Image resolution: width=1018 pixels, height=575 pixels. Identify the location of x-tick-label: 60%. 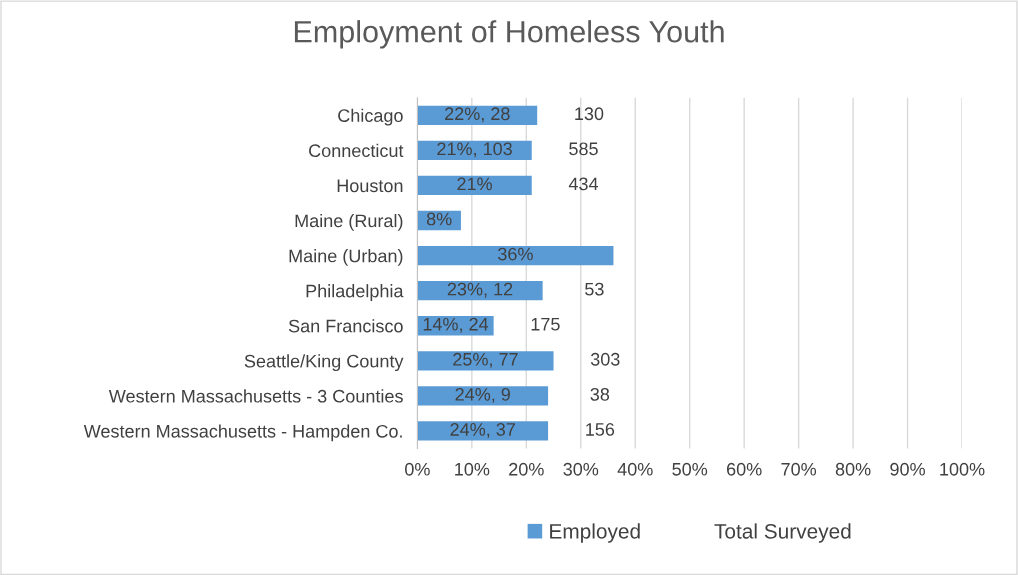
(744, 469).